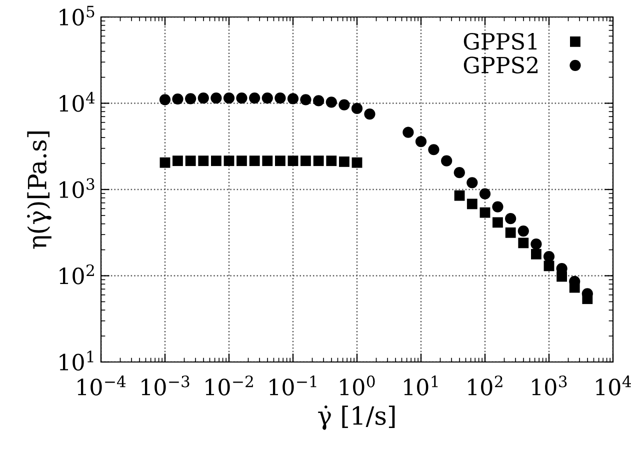  Describe the element at coordinates (102, 386) in the screenshot. I see `x-tick-label: 10$^{−4}$` at that location.